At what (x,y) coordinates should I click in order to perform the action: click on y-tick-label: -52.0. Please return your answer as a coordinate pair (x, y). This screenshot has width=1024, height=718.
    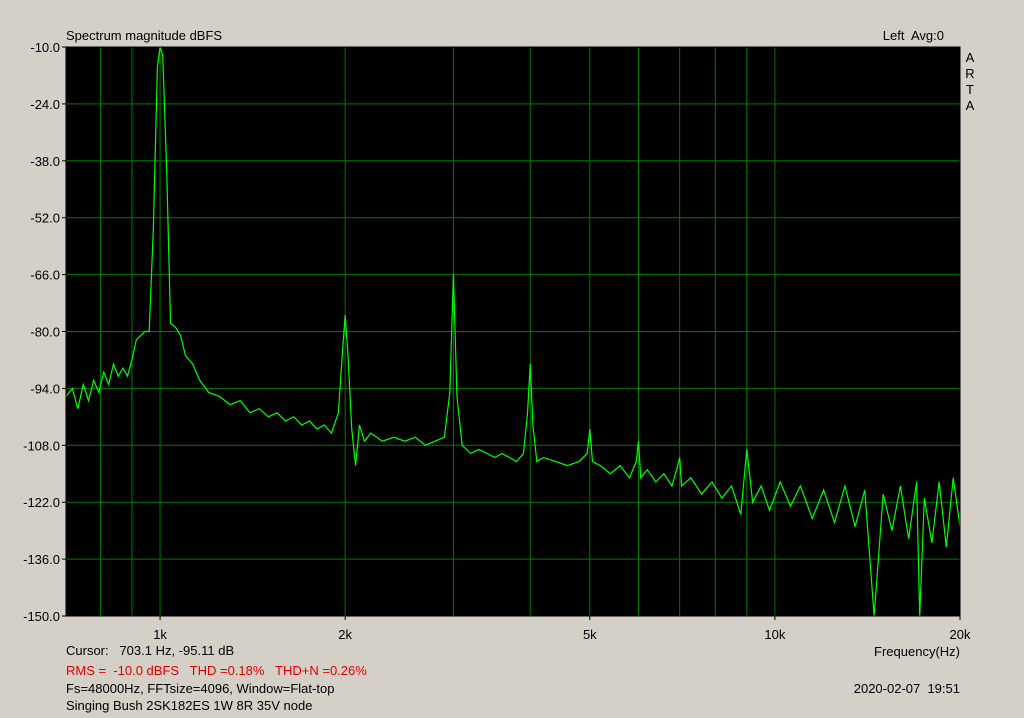
    Looking at the image, I should click on (45, 218).